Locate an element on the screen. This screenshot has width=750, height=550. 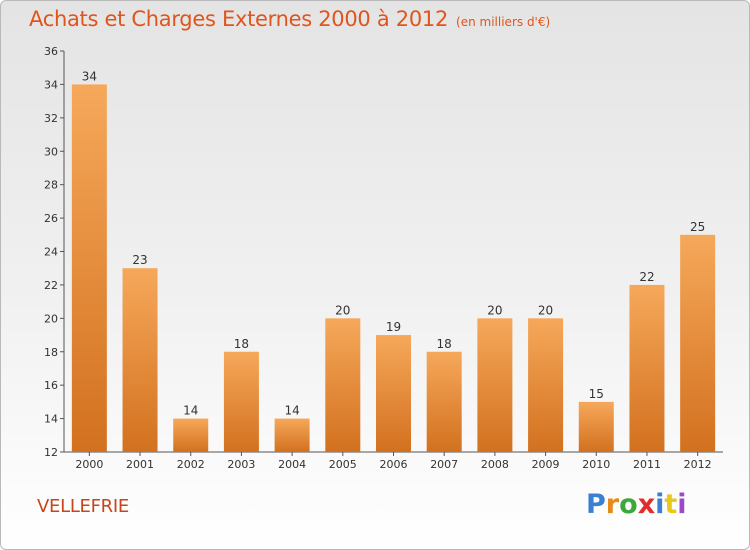
y-tick-label: 26 is located at coordinates (51, 218).